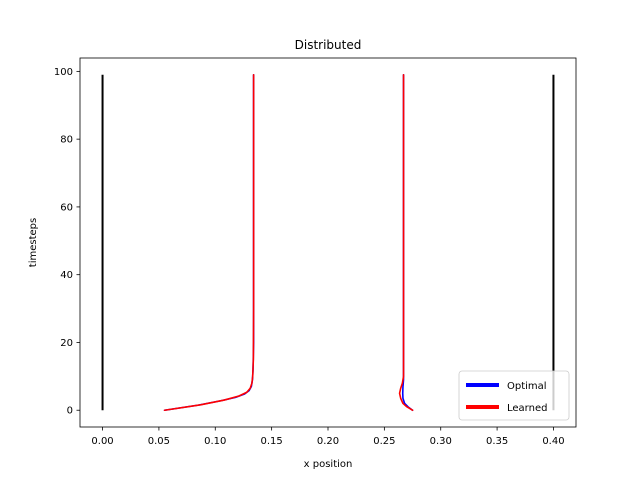 The image size is (640, 480). Describe the element at coordinates (272, 441) in the screenshot. I see `x-tick-label: 0.15` at that location.